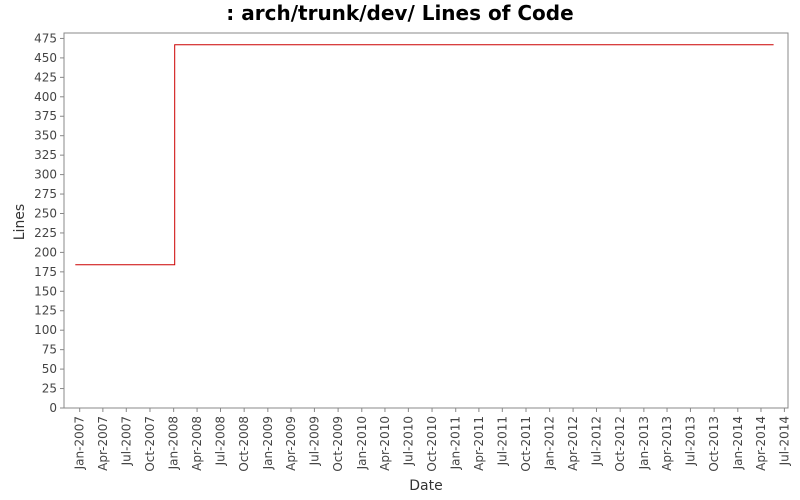 Image resolution: width=800 pixels, height=500 pixels. What do you see at coordinates (479, 443) in the screenshot?
I see `x-tick-label: Apr-2011` at bounding box center [479, 443].